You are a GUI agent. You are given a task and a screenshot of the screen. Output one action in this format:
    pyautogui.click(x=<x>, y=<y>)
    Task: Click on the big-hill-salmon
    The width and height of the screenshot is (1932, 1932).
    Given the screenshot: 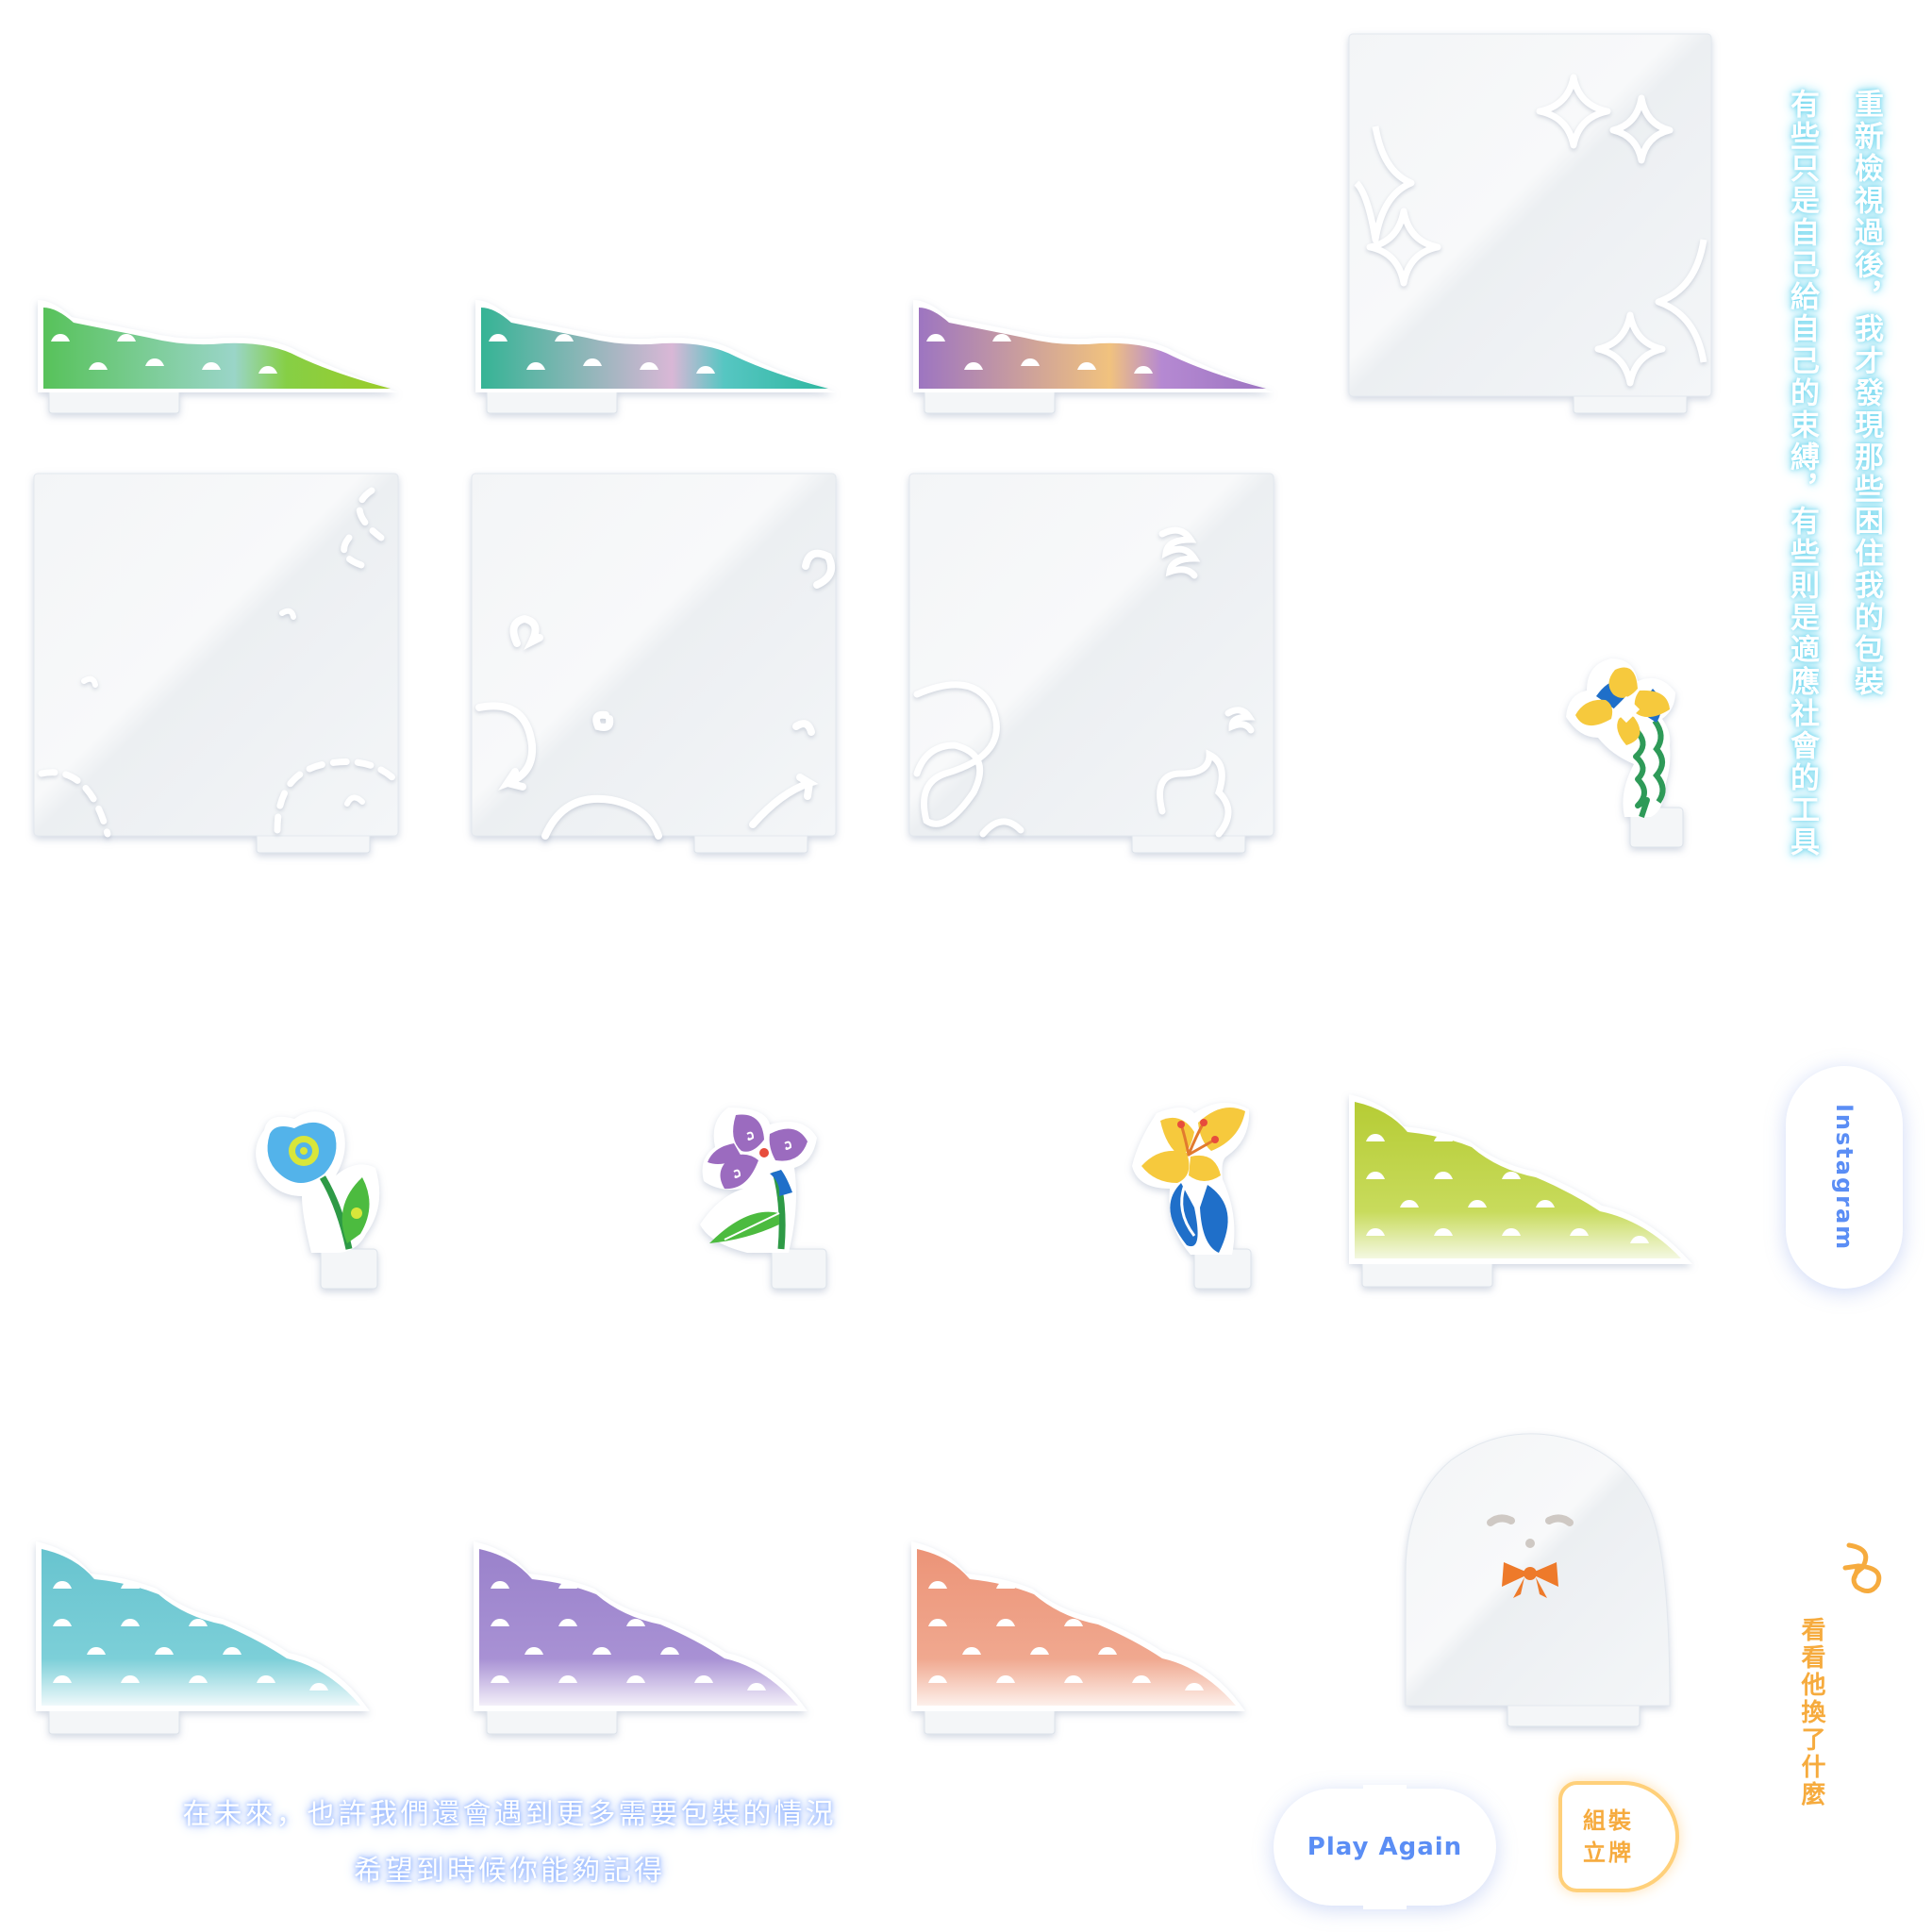 What is the action you would take?
    pyautogui.click(x=1079, y=1640)
    